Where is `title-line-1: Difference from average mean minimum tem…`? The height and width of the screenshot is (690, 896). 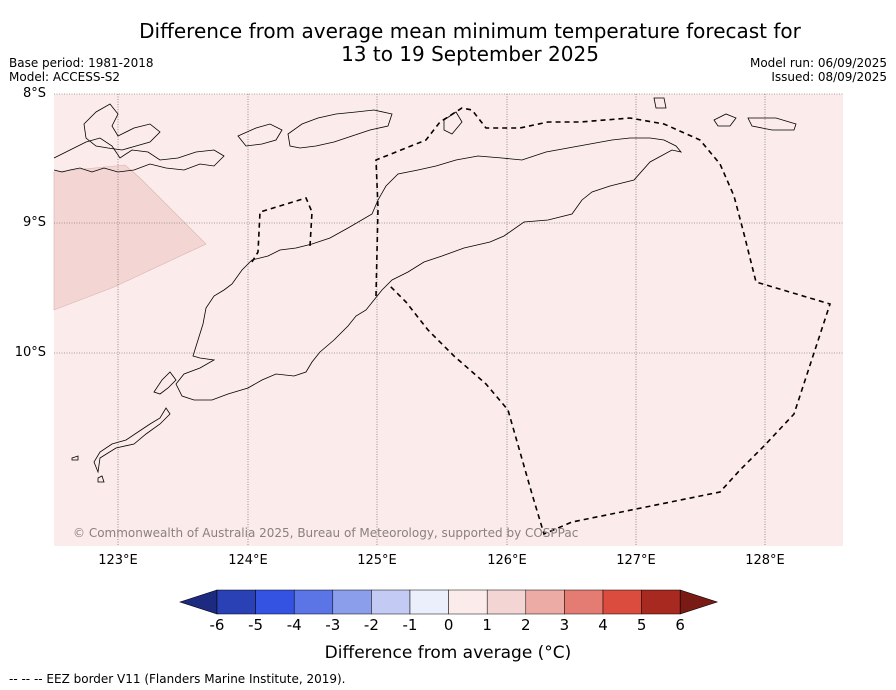
title-line-1: Difference from average mean minimum tem… is located at coordinates (470, 31).